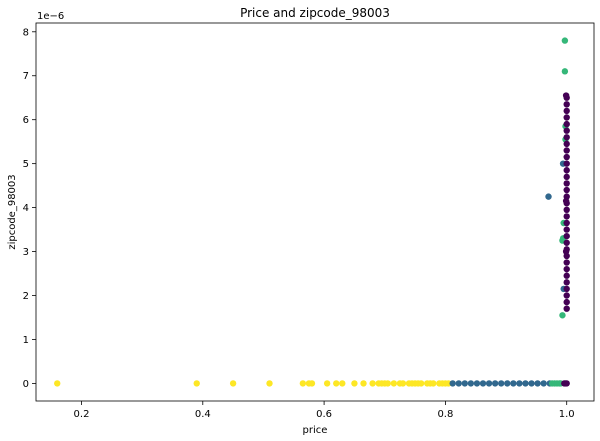 The width and height of the screenshot is (600, 441). Describe the element at coordinates (26, 76) in the screenshot. I see `y-tick-label: 7` at that location.